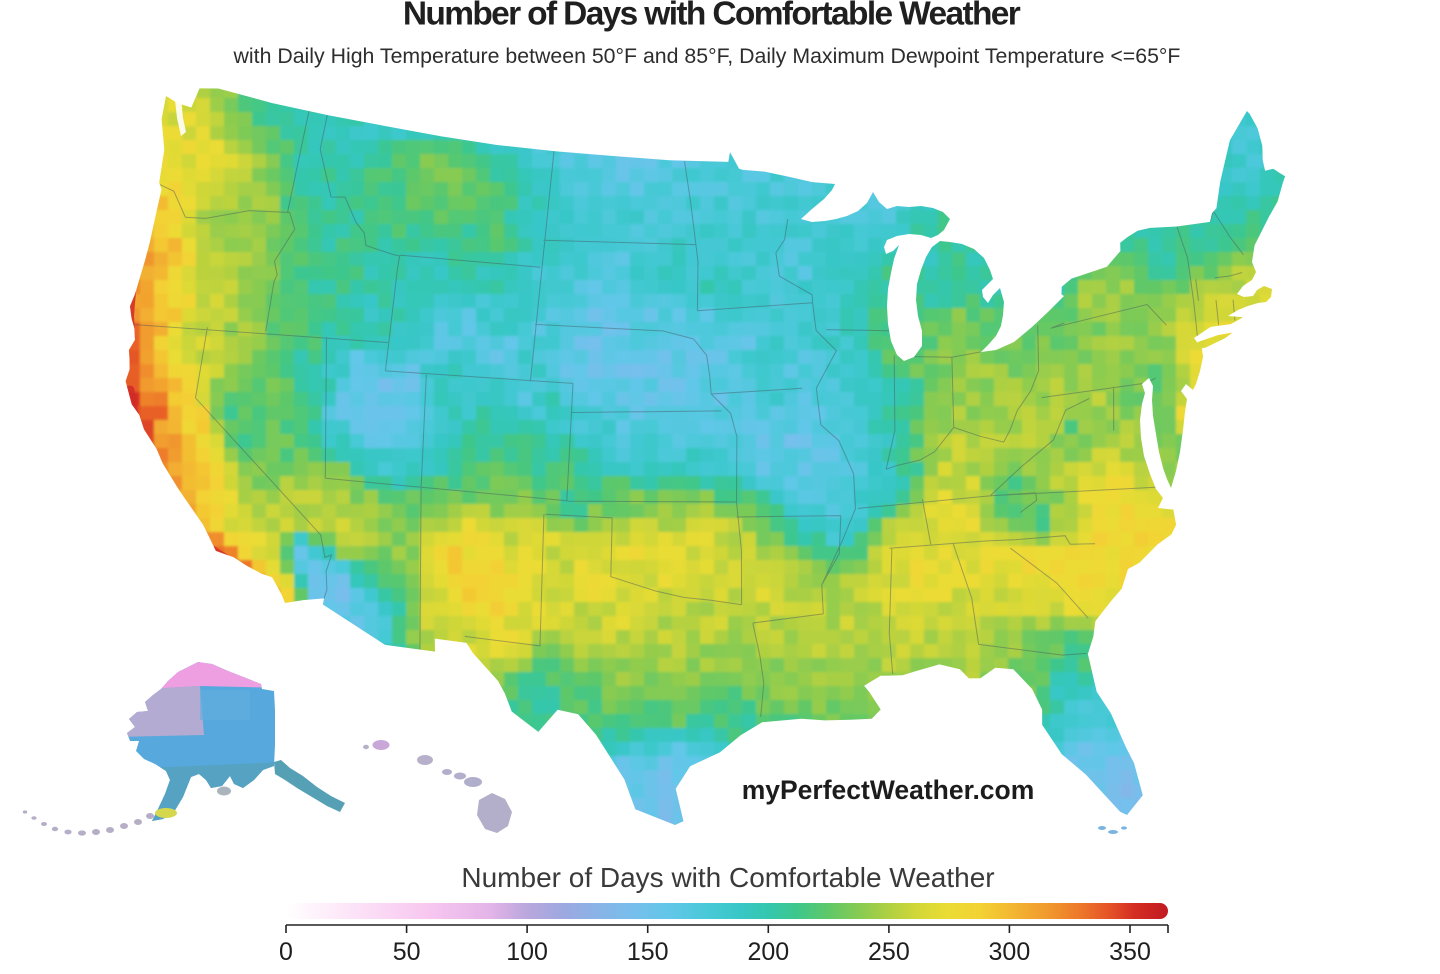  What do you see at coordinates (407, 952) in the screenshot?
I see `svg-text: 50` at bounding box center [407, 952].